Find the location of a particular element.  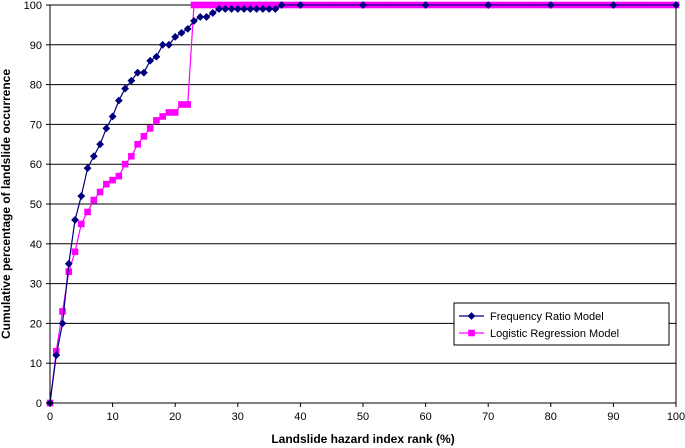

y-tick-label: 90 is located at coordinates (36, 46).